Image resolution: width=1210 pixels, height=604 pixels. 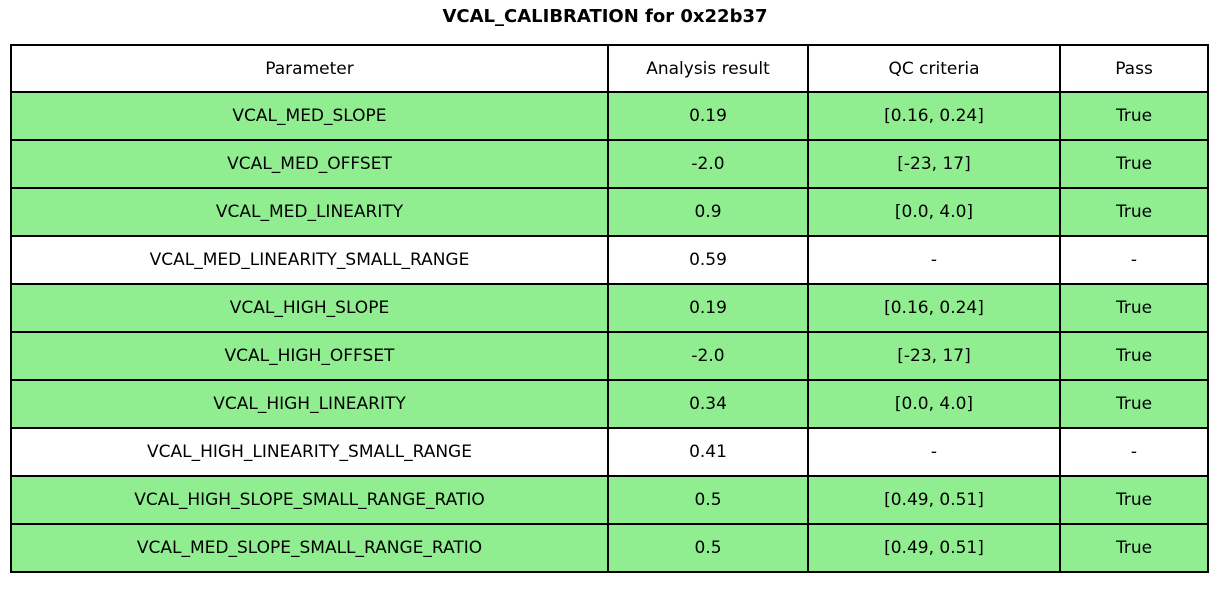 I want to click on cell-result: 0.9, so click(x=708, y=212).